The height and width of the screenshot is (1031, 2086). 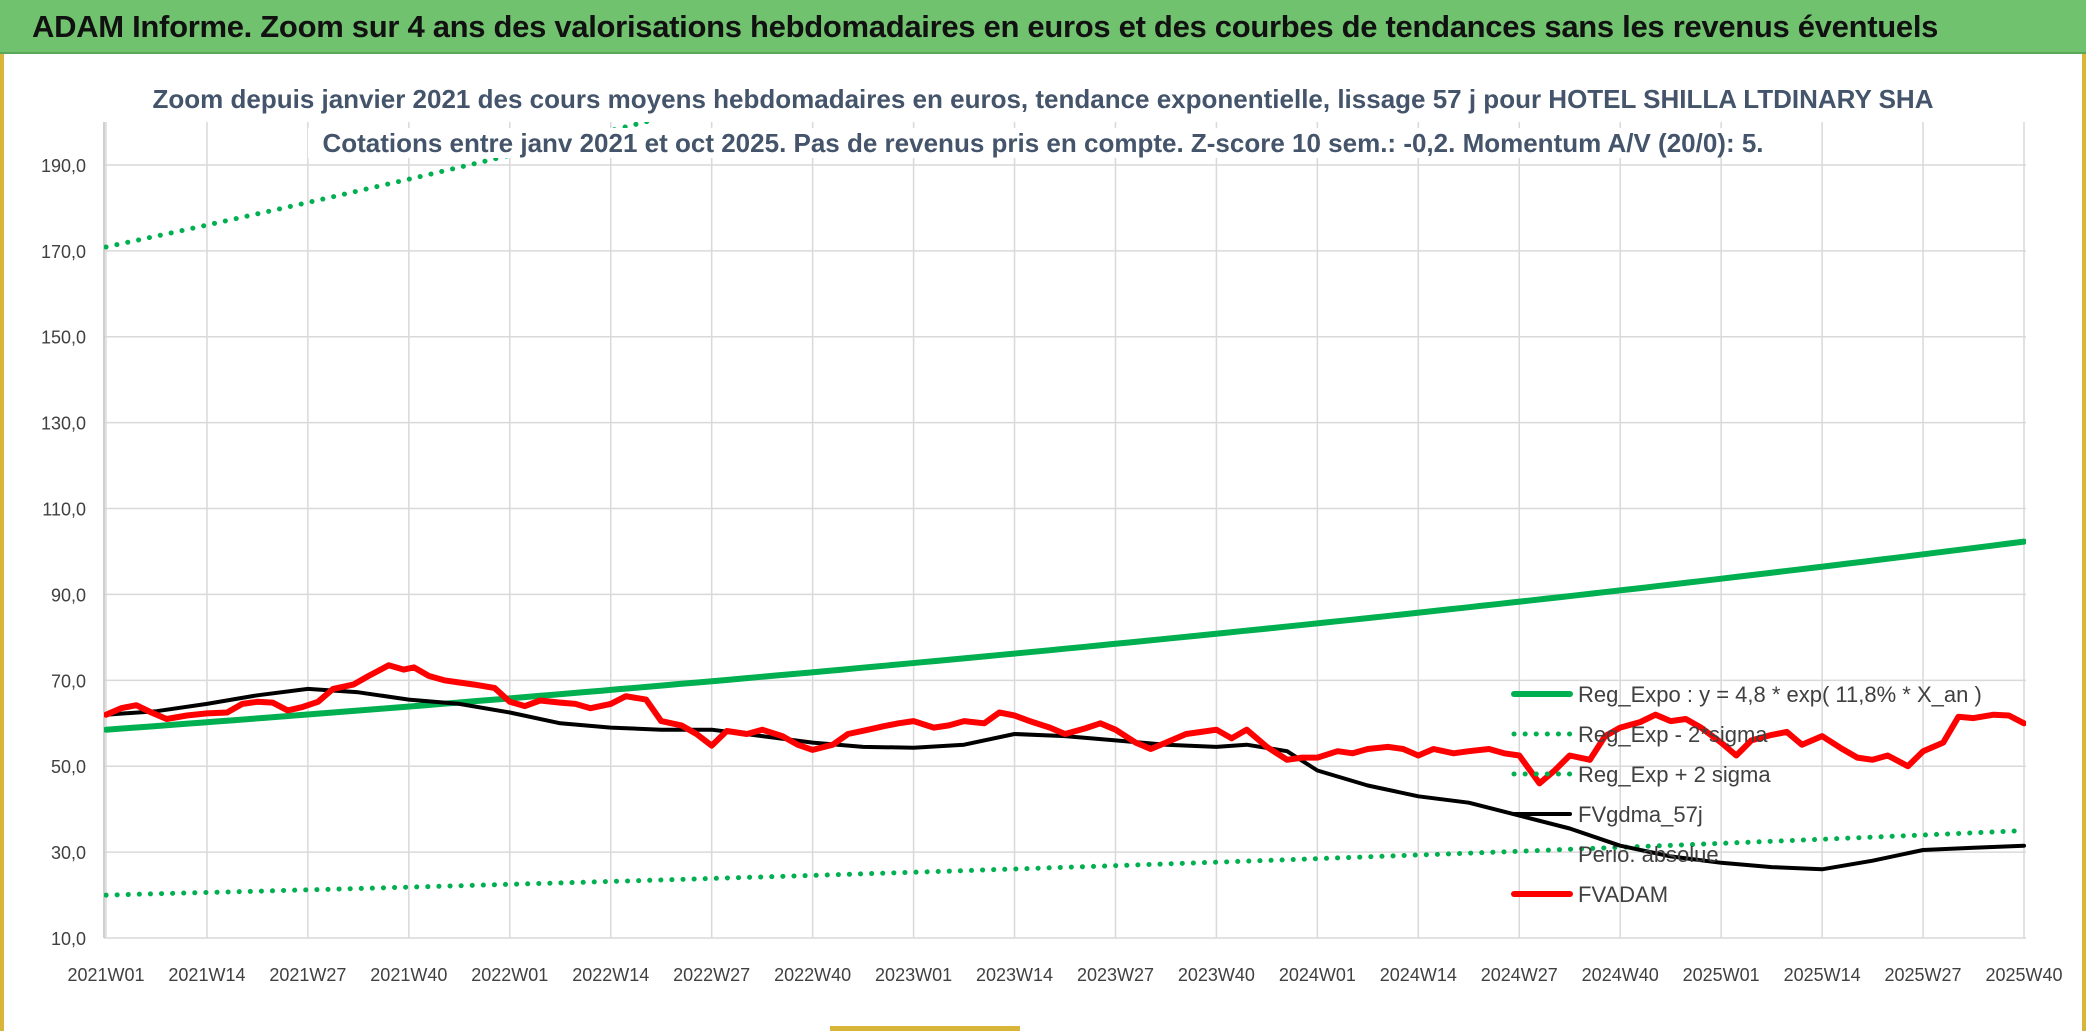 What do you see at coordinates (925, 1028) in the screenshot?
I see `bottom-accent` at bounding box center [925, 1028].